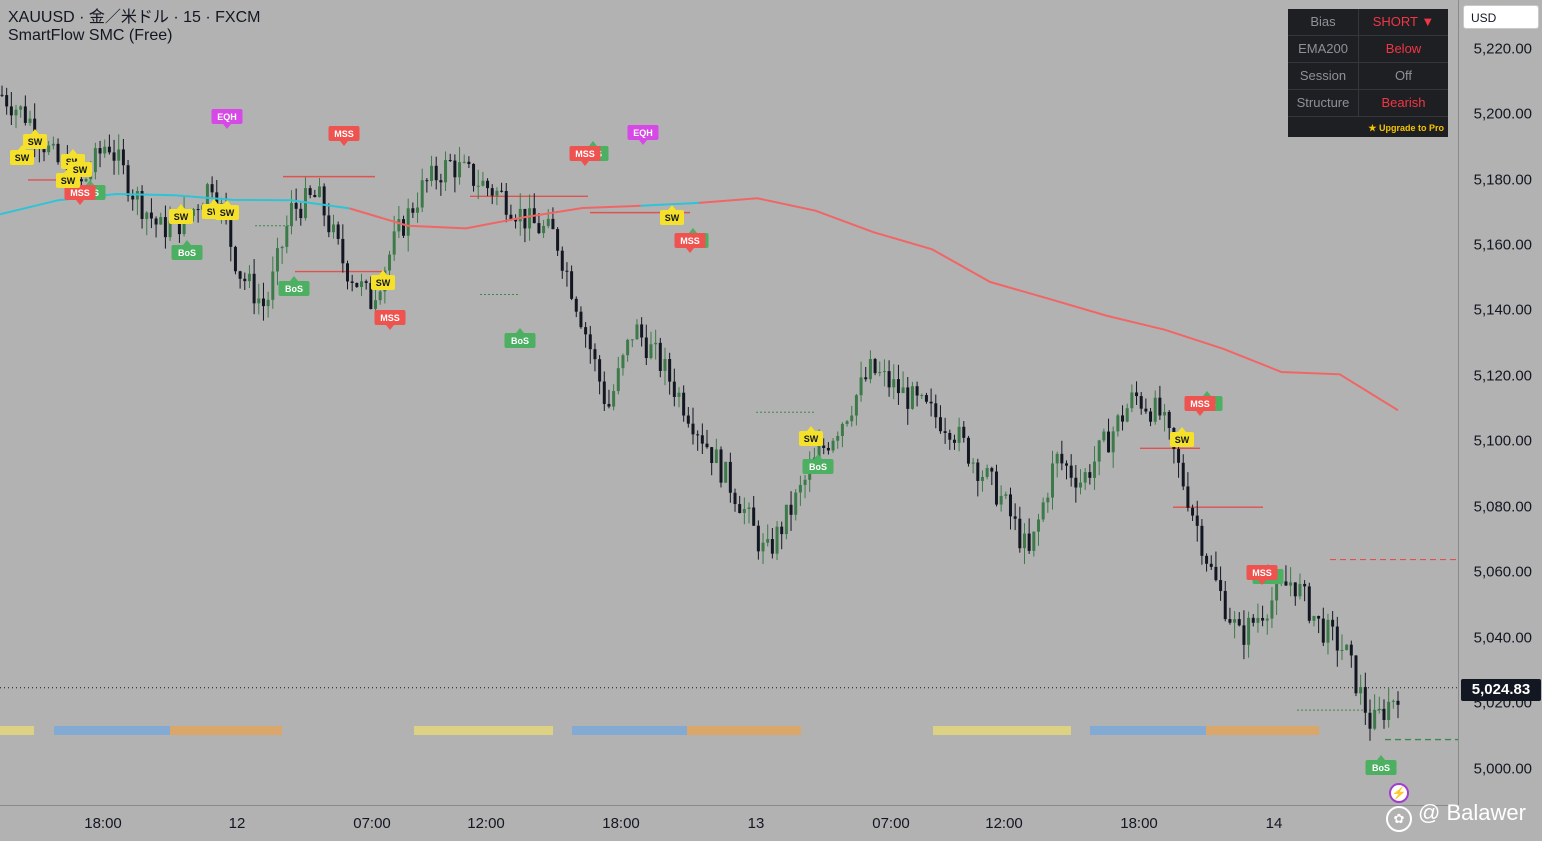 This screenshot has width=1542, height=841. What do you see at coordinates (520, 341) in the screenshot?
I see `bos-label-text: BoS` at bounding box center [520, 341].